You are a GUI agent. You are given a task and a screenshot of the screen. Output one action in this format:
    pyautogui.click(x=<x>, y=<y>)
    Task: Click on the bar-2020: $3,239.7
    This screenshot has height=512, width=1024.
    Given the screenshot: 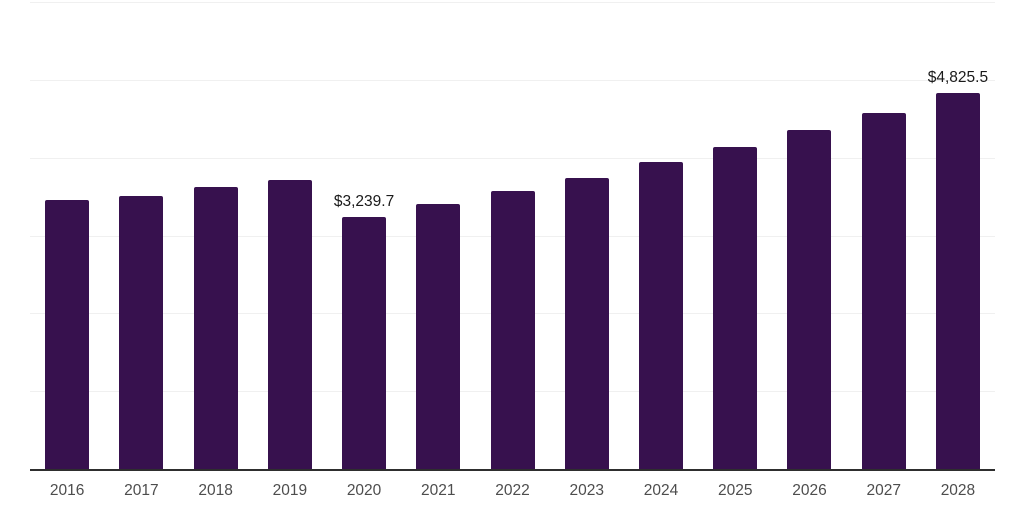 What is the action you would take?
    pyautogui.click(x=364, y=331)
    